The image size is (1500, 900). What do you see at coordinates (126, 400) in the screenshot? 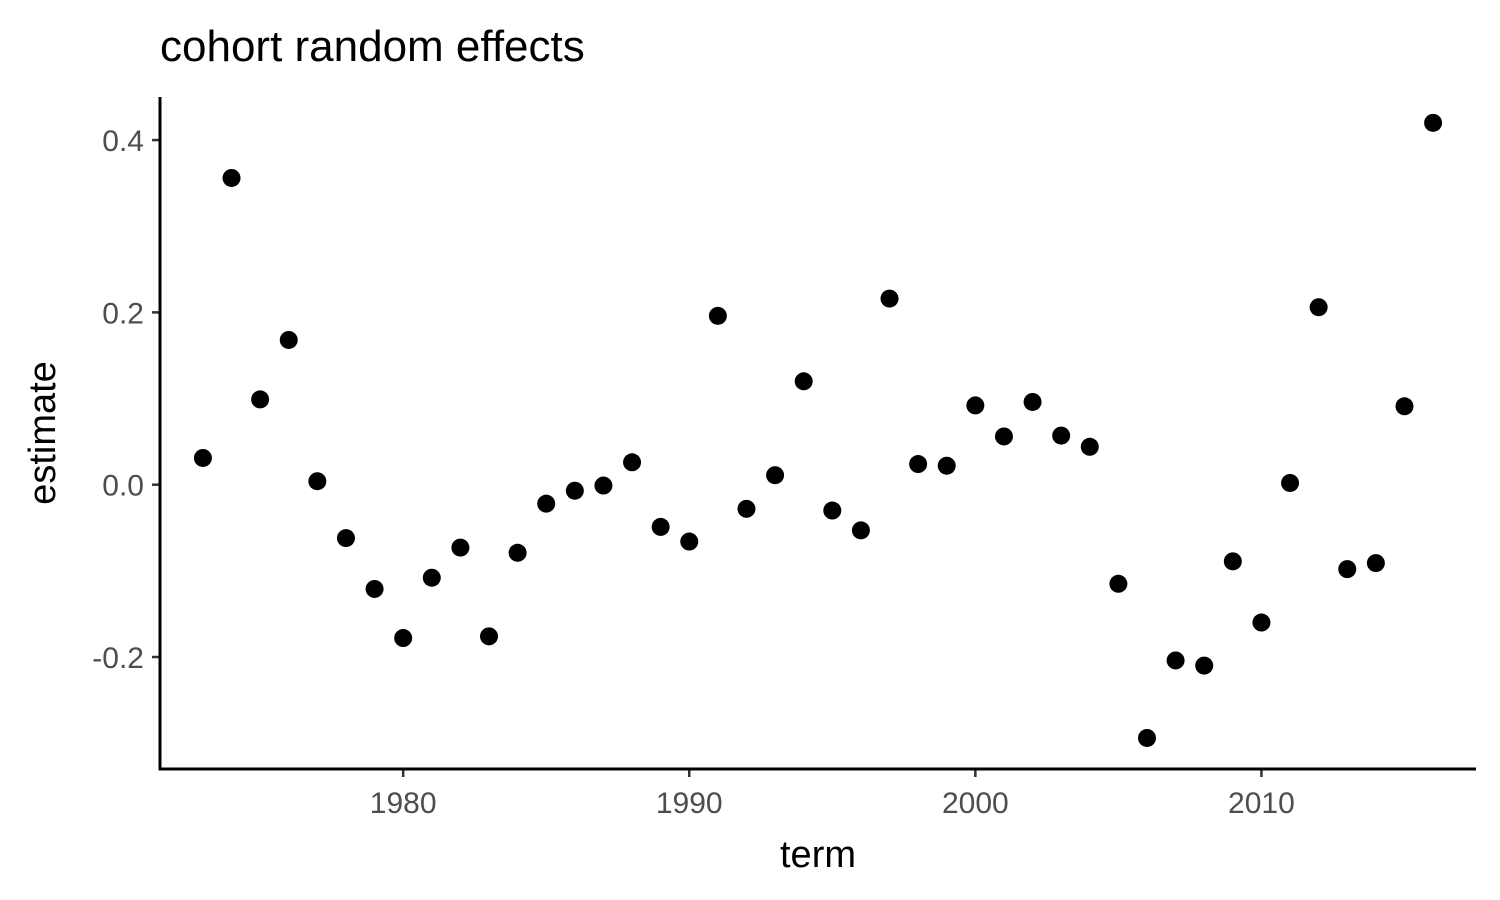
I see `y-axis-ticks: -0.2 0.0 0.2 0.4` at bounding box center [126, 400].